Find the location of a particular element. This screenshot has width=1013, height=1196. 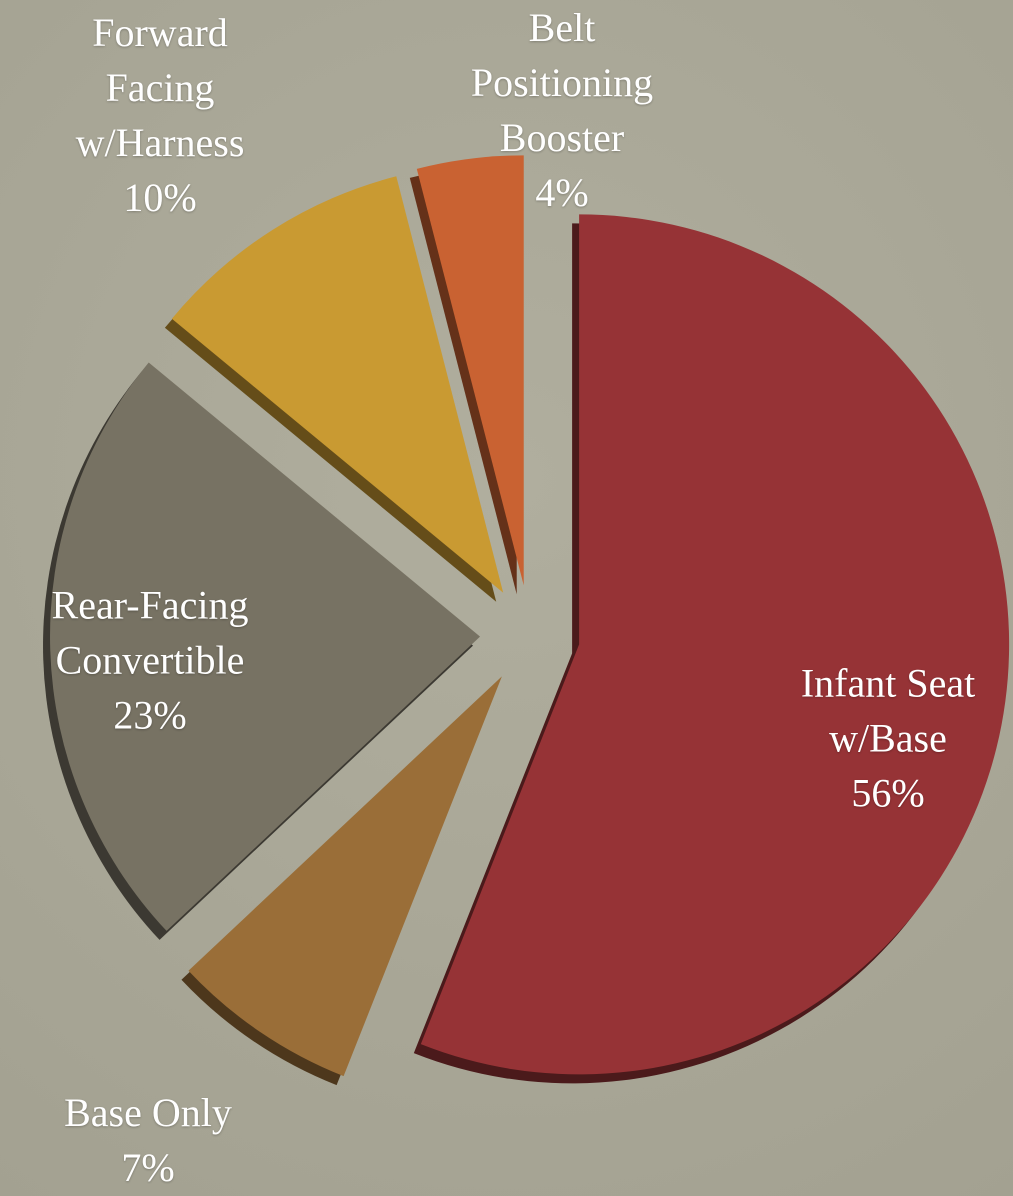

category-label: Belt Positioning Booster is located at coordinates (562, 82).